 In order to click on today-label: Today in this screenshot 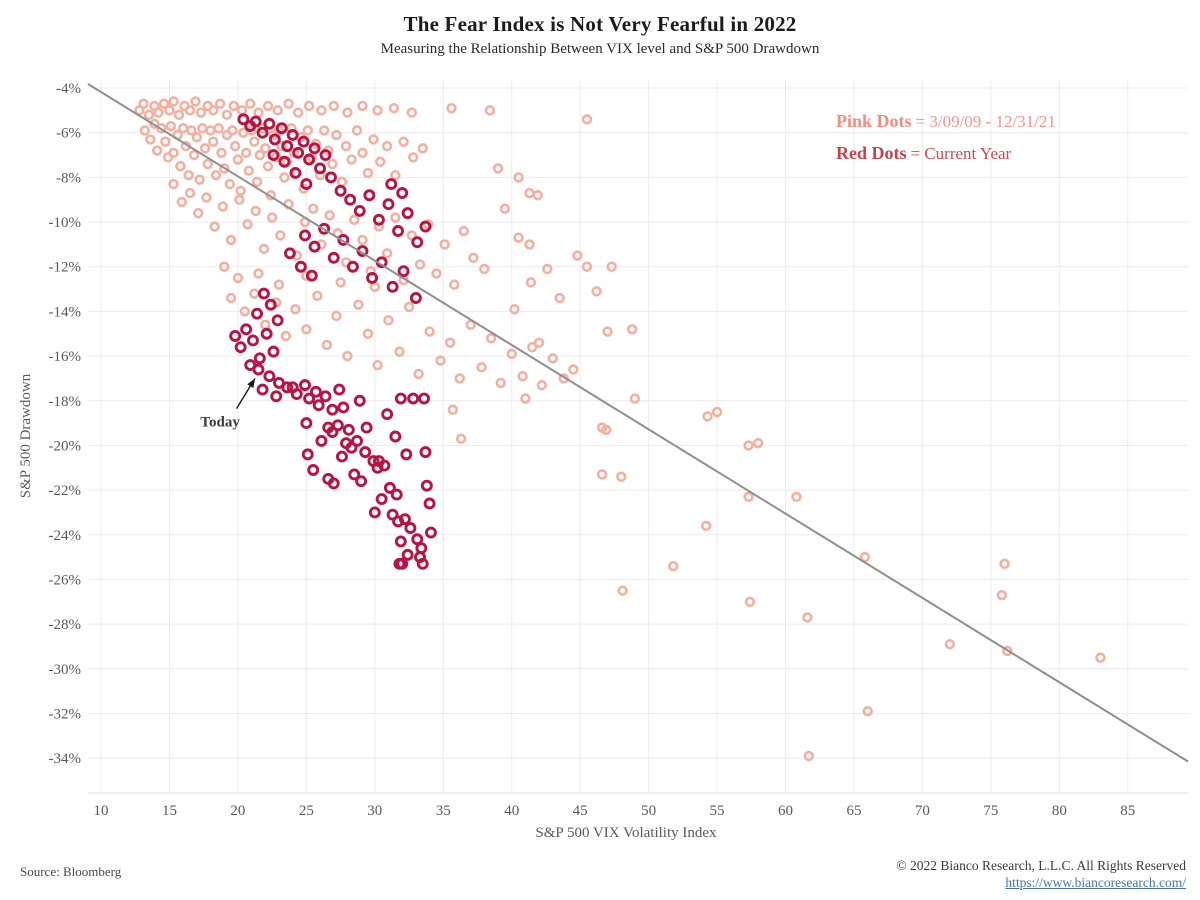, I will do `click(220, 422)`.